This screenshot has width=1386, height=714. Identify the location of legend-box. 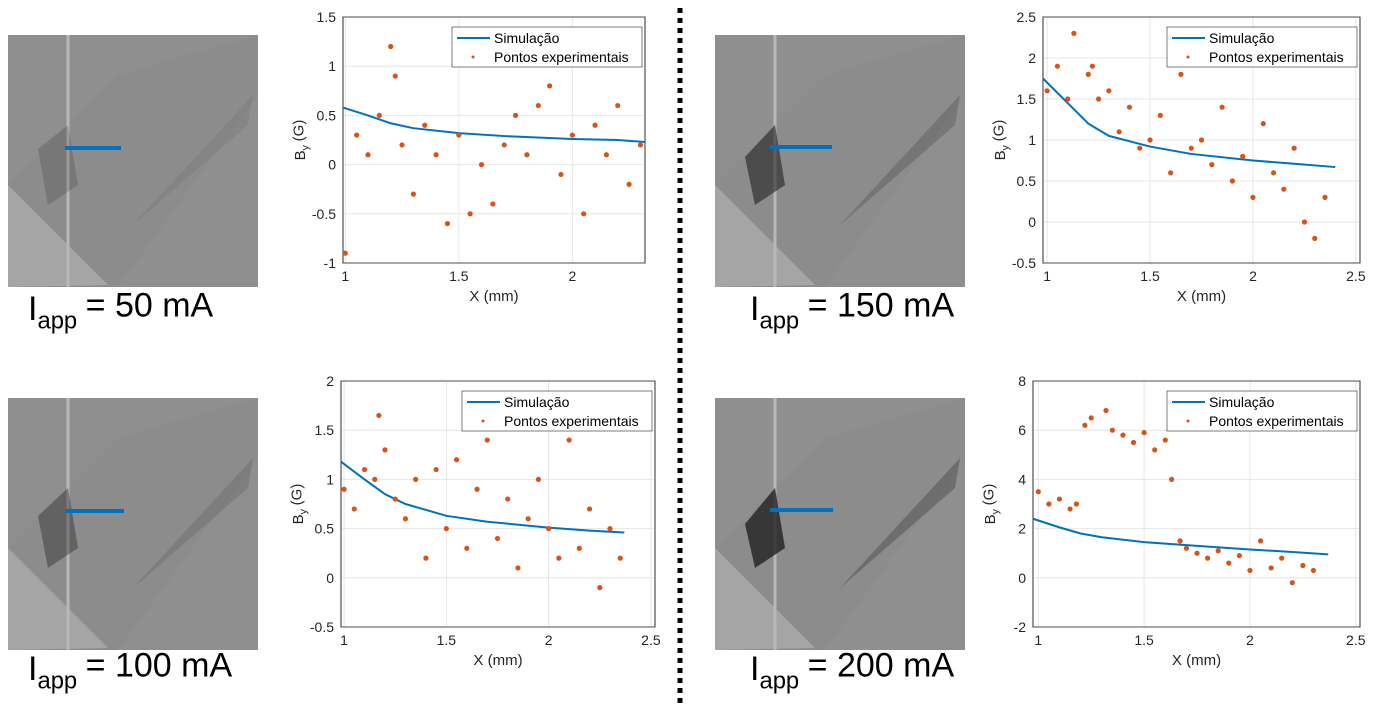
(557, 411).